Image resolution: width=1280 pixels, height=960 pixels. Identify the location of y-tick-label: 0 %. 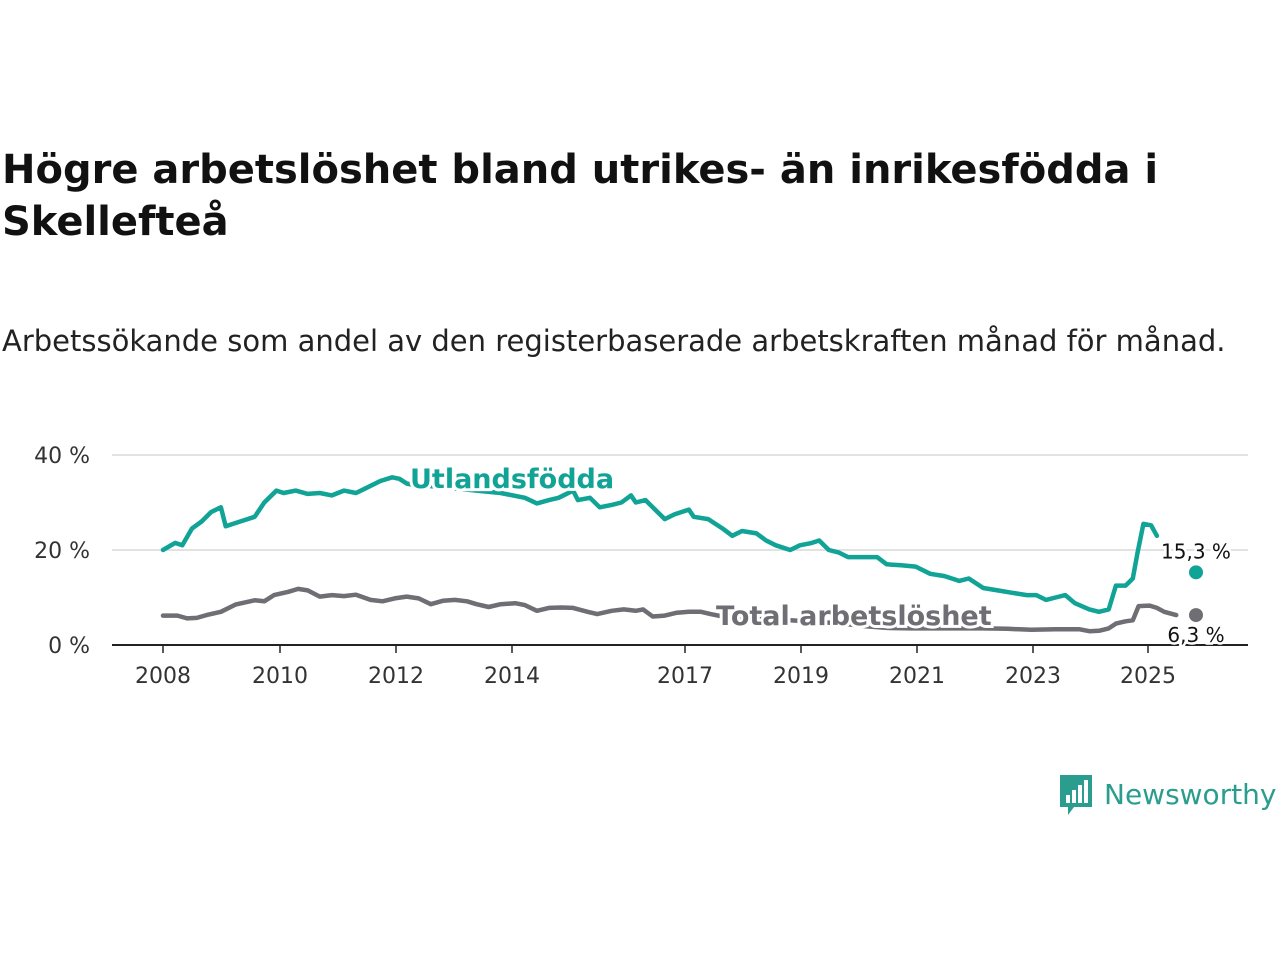
(69, 646).